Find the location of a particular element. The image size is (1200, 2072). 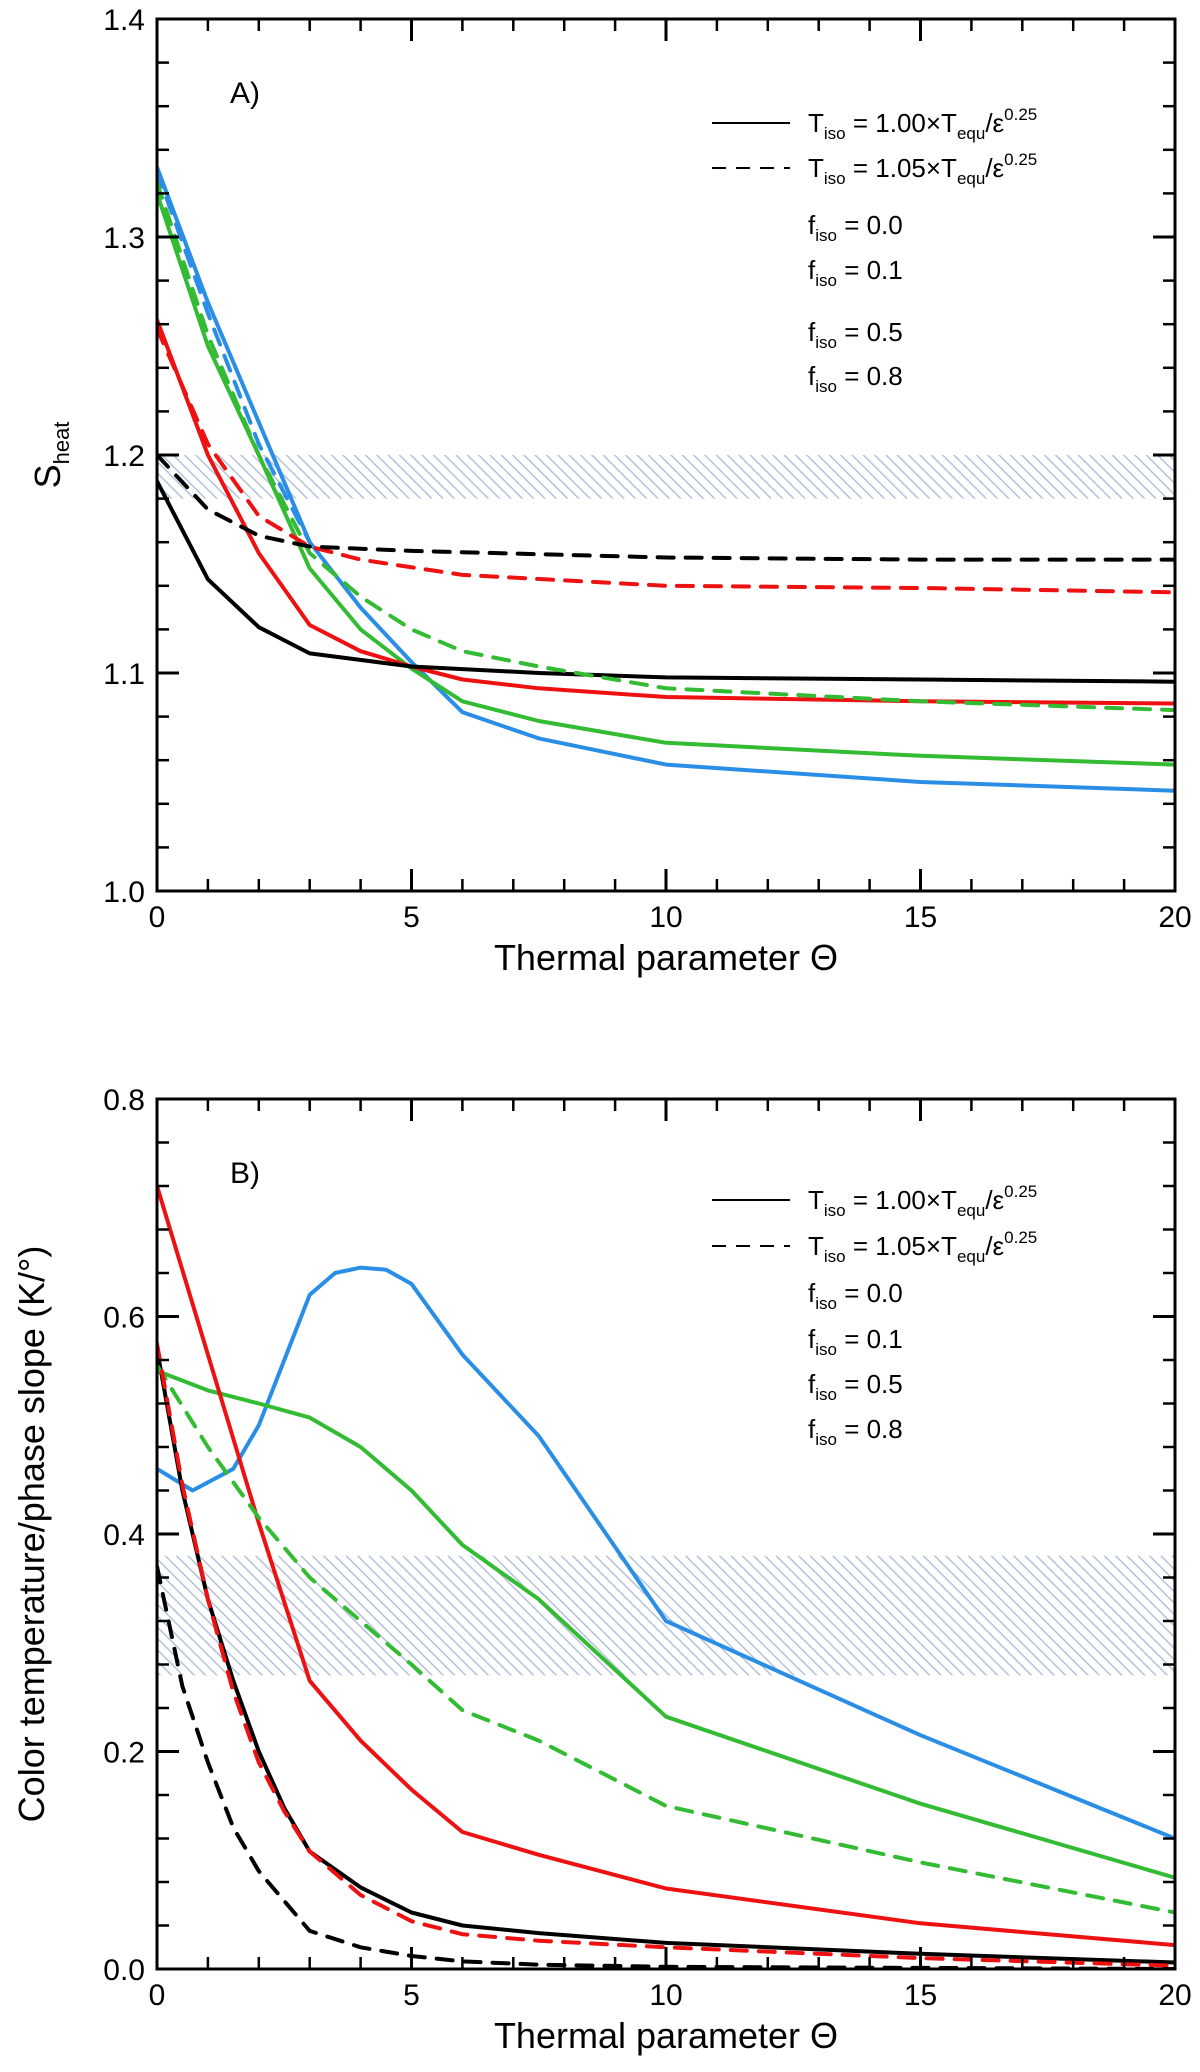

panel-b-xtick-label: 0 is located at coordinates (157, 1995).